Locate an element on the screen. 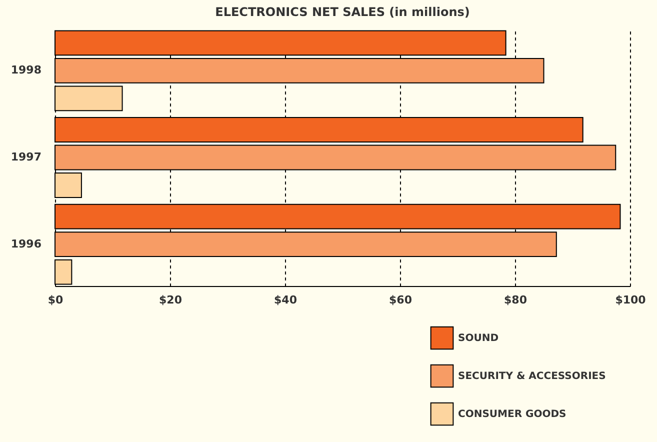  legend-label: SOUND is located at coordinates (478, 338).